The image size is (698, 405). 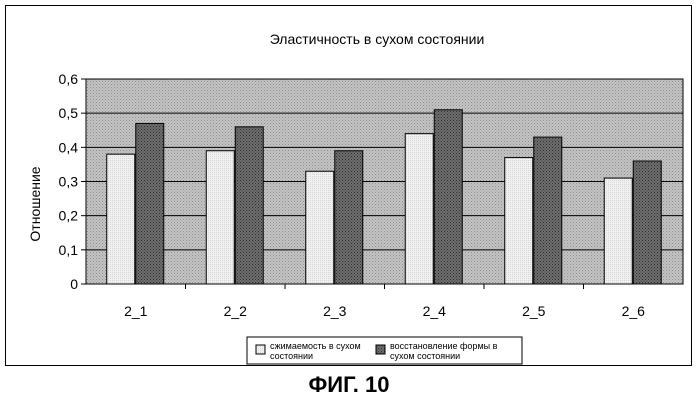 What do you see at coordinates (69, 147) in the screenshot?
I see `y-tick-label: 0,4` at bounding box center [69, 147].